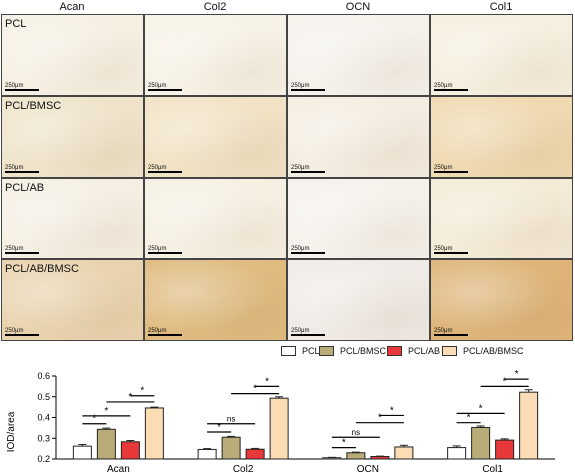 This screenshot has width=575, height=475. I want to click on y-tick-label: 0.5, so click(43, 397).